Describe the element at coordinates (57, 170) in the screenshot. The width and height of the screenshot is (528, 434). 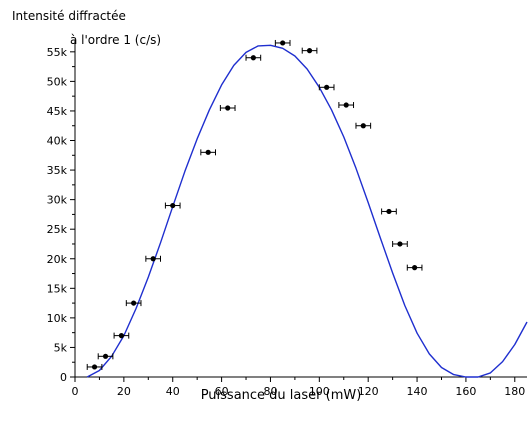
I see `y-tick-label: 35k` at that location.